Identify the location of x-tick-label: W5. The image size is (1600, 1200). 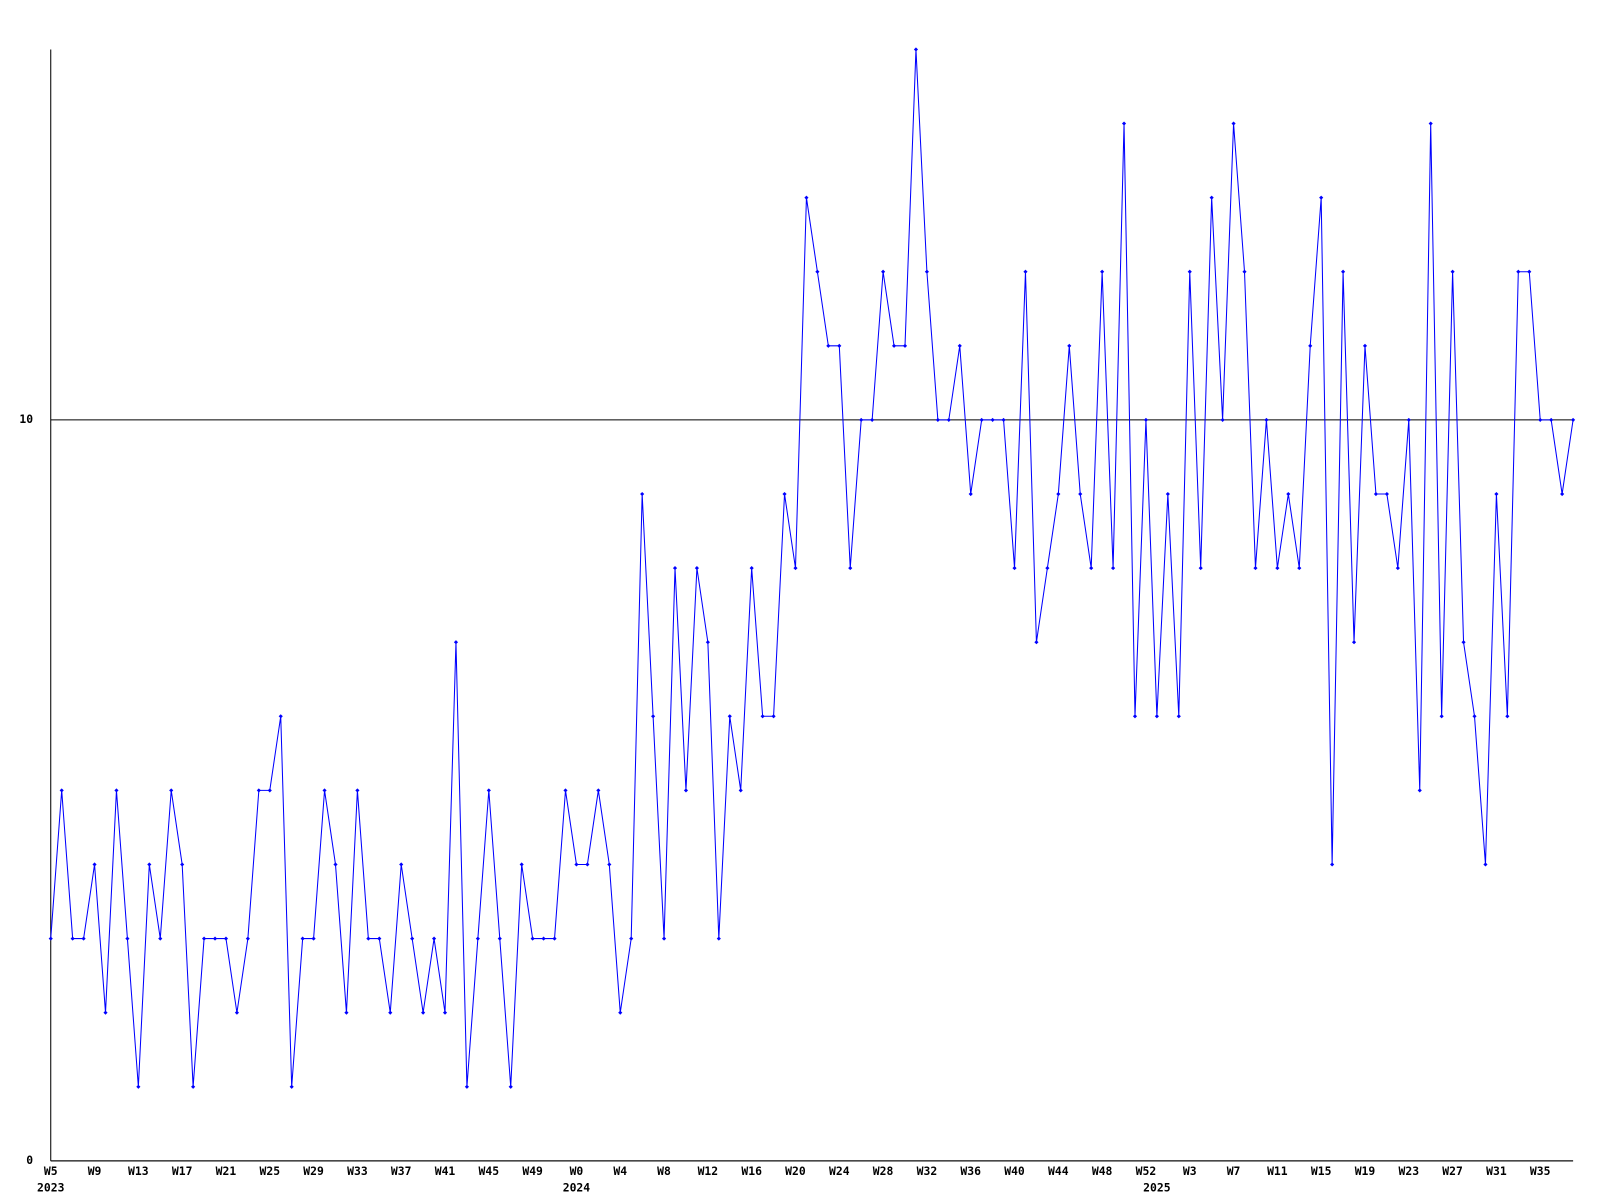
(51, 1171).